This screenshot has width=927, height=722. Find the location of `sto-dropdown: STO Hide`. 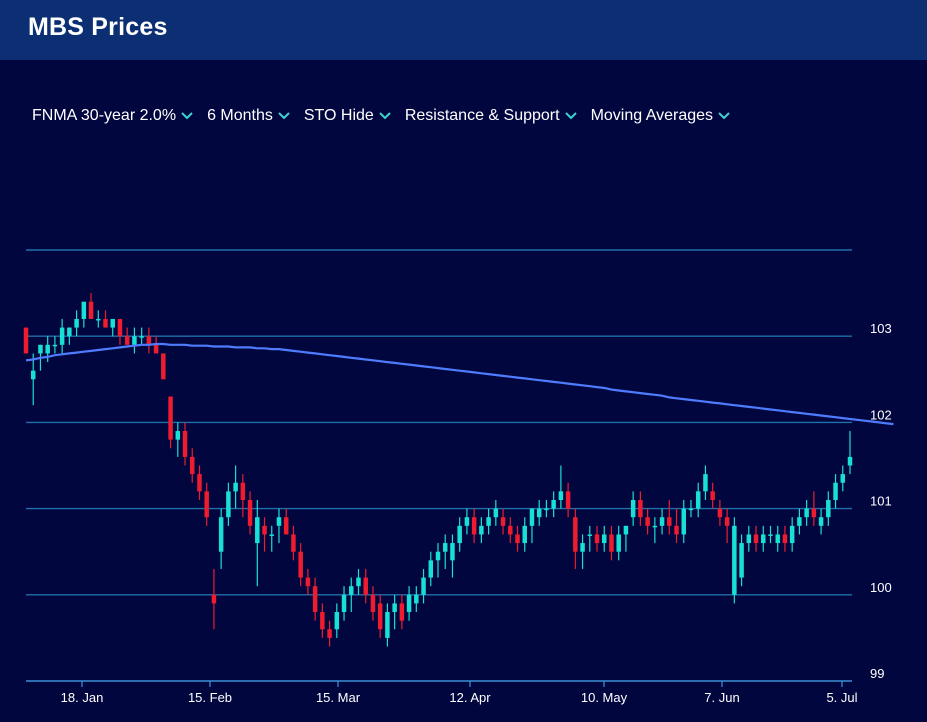

sto-dropdown: STO Hide is located at coordinates (348, 116).